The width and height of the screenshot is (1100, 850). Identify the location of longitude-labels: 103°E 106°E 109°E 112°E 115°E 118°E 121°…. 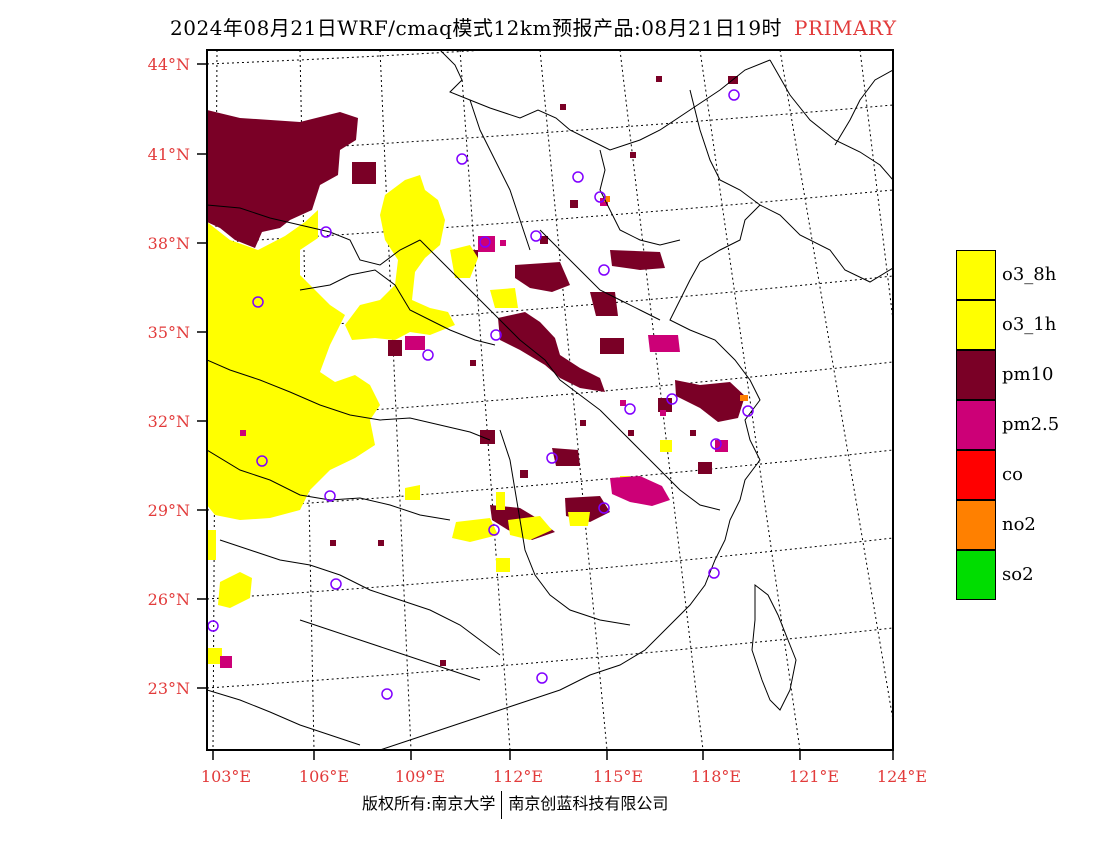
(564, 776).